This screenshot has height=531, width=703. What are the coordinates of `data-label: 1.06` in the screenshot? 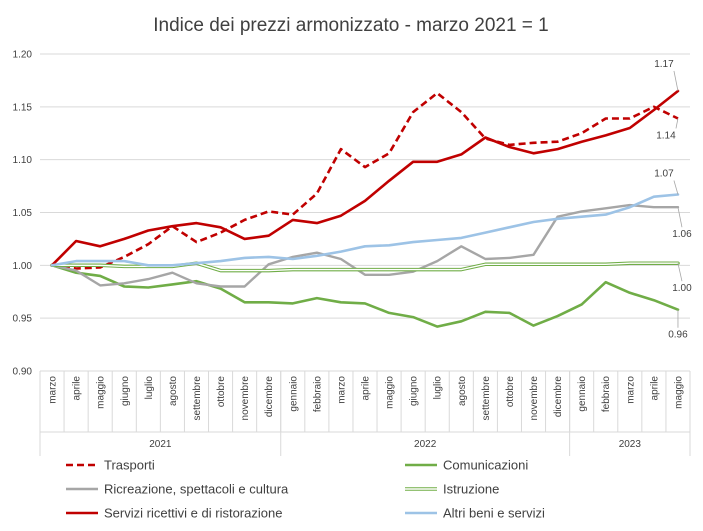 It's located at (682, 234).